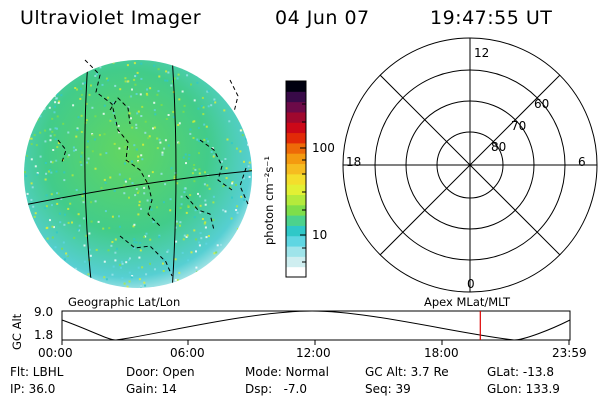 This screenshot has width=600, height=400. What do you see at coordinates (467, 302) in the screenshot?
I see `apex-label: Apex MLat/MLT` at bounding box center [467, 302].